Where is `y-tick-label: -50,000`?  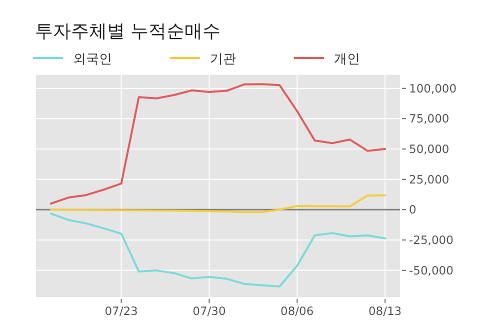
y-tick-label: -50,000 is located at coordinates (431, 270).